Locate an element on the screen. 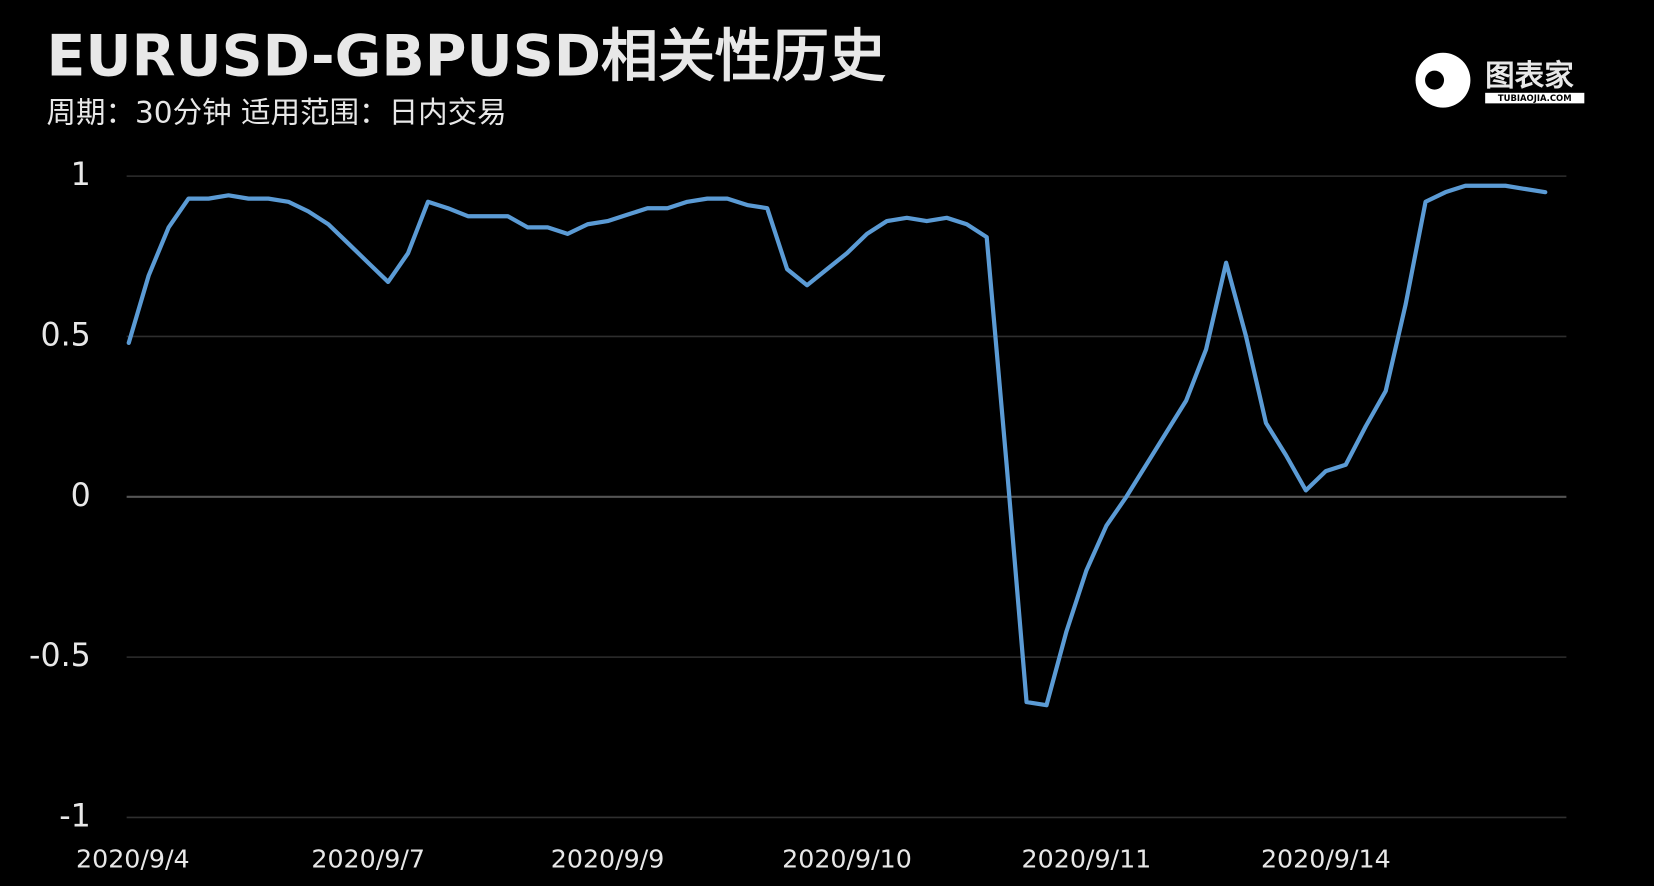 This screenshot has height=886, width=1654. logo-name: 图表家 is located at coordinates (1529, 75).